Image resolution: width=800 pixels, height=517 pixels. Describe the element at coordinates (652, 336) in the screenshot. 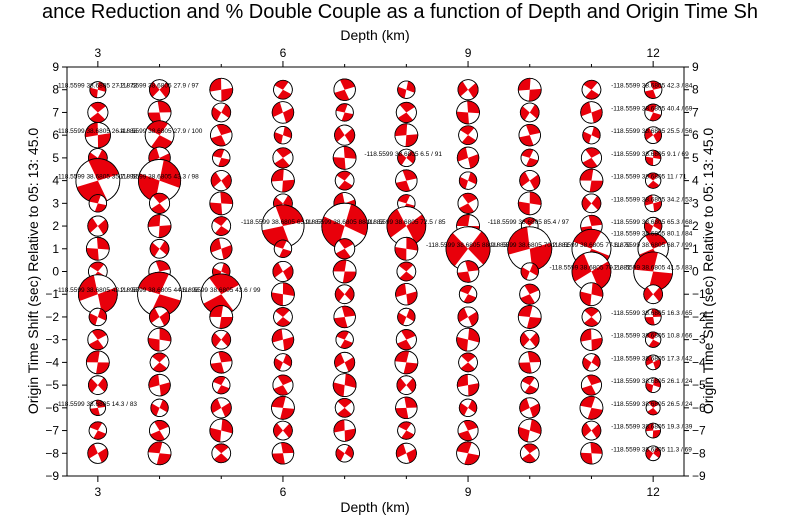

I see `beachball-annotation: -118.5599 38.6805 10.8 / 66` at that location.